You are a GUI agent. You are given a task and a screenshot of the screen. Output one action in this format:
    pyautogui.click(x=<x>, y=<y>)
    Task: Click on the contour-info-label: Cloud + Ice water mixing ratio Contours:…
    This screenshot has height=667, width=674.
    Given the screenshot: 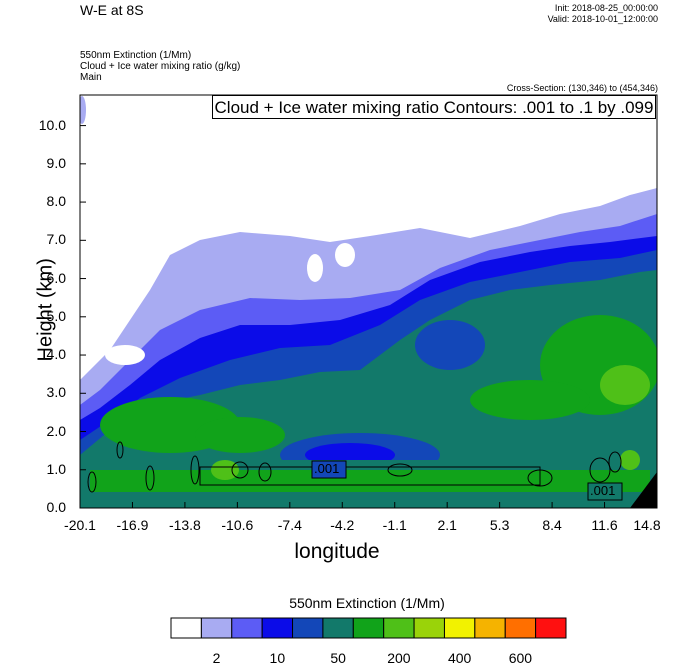 What is the action you would take?
    pyautogui.click(x=434, y=107)
    